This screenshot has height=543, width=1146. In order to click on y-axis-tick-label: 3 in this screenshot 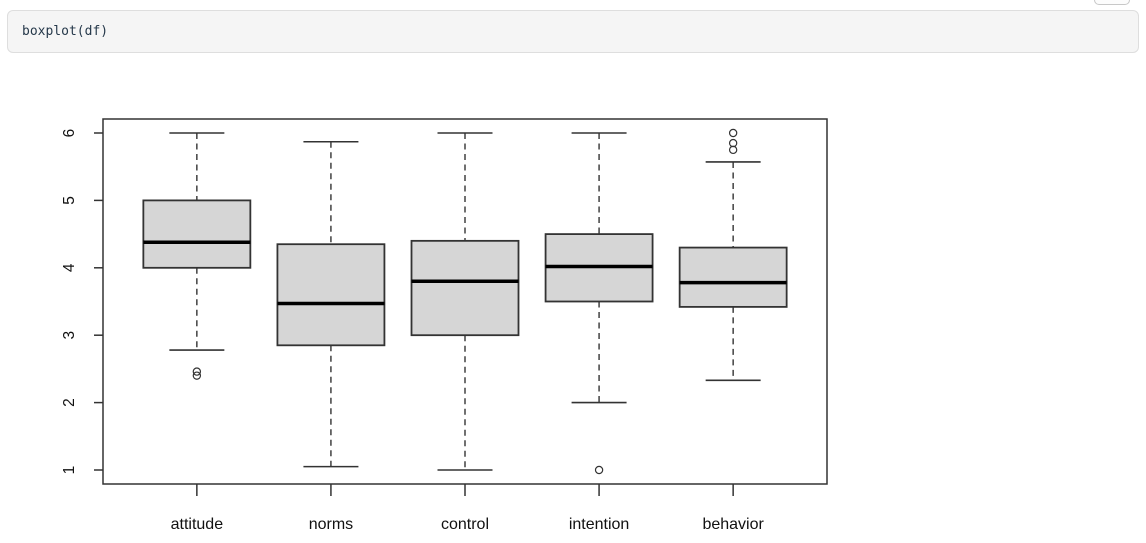, I will do `click(69, 335)`.